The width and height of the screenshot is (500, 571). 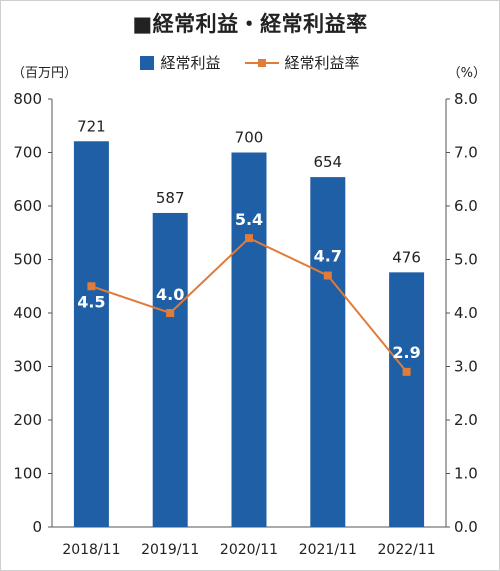 What do you see at coordinates (147, 62) in the screenshot?
I see `legend-bar-swatch` at bounding box center [147, 62].